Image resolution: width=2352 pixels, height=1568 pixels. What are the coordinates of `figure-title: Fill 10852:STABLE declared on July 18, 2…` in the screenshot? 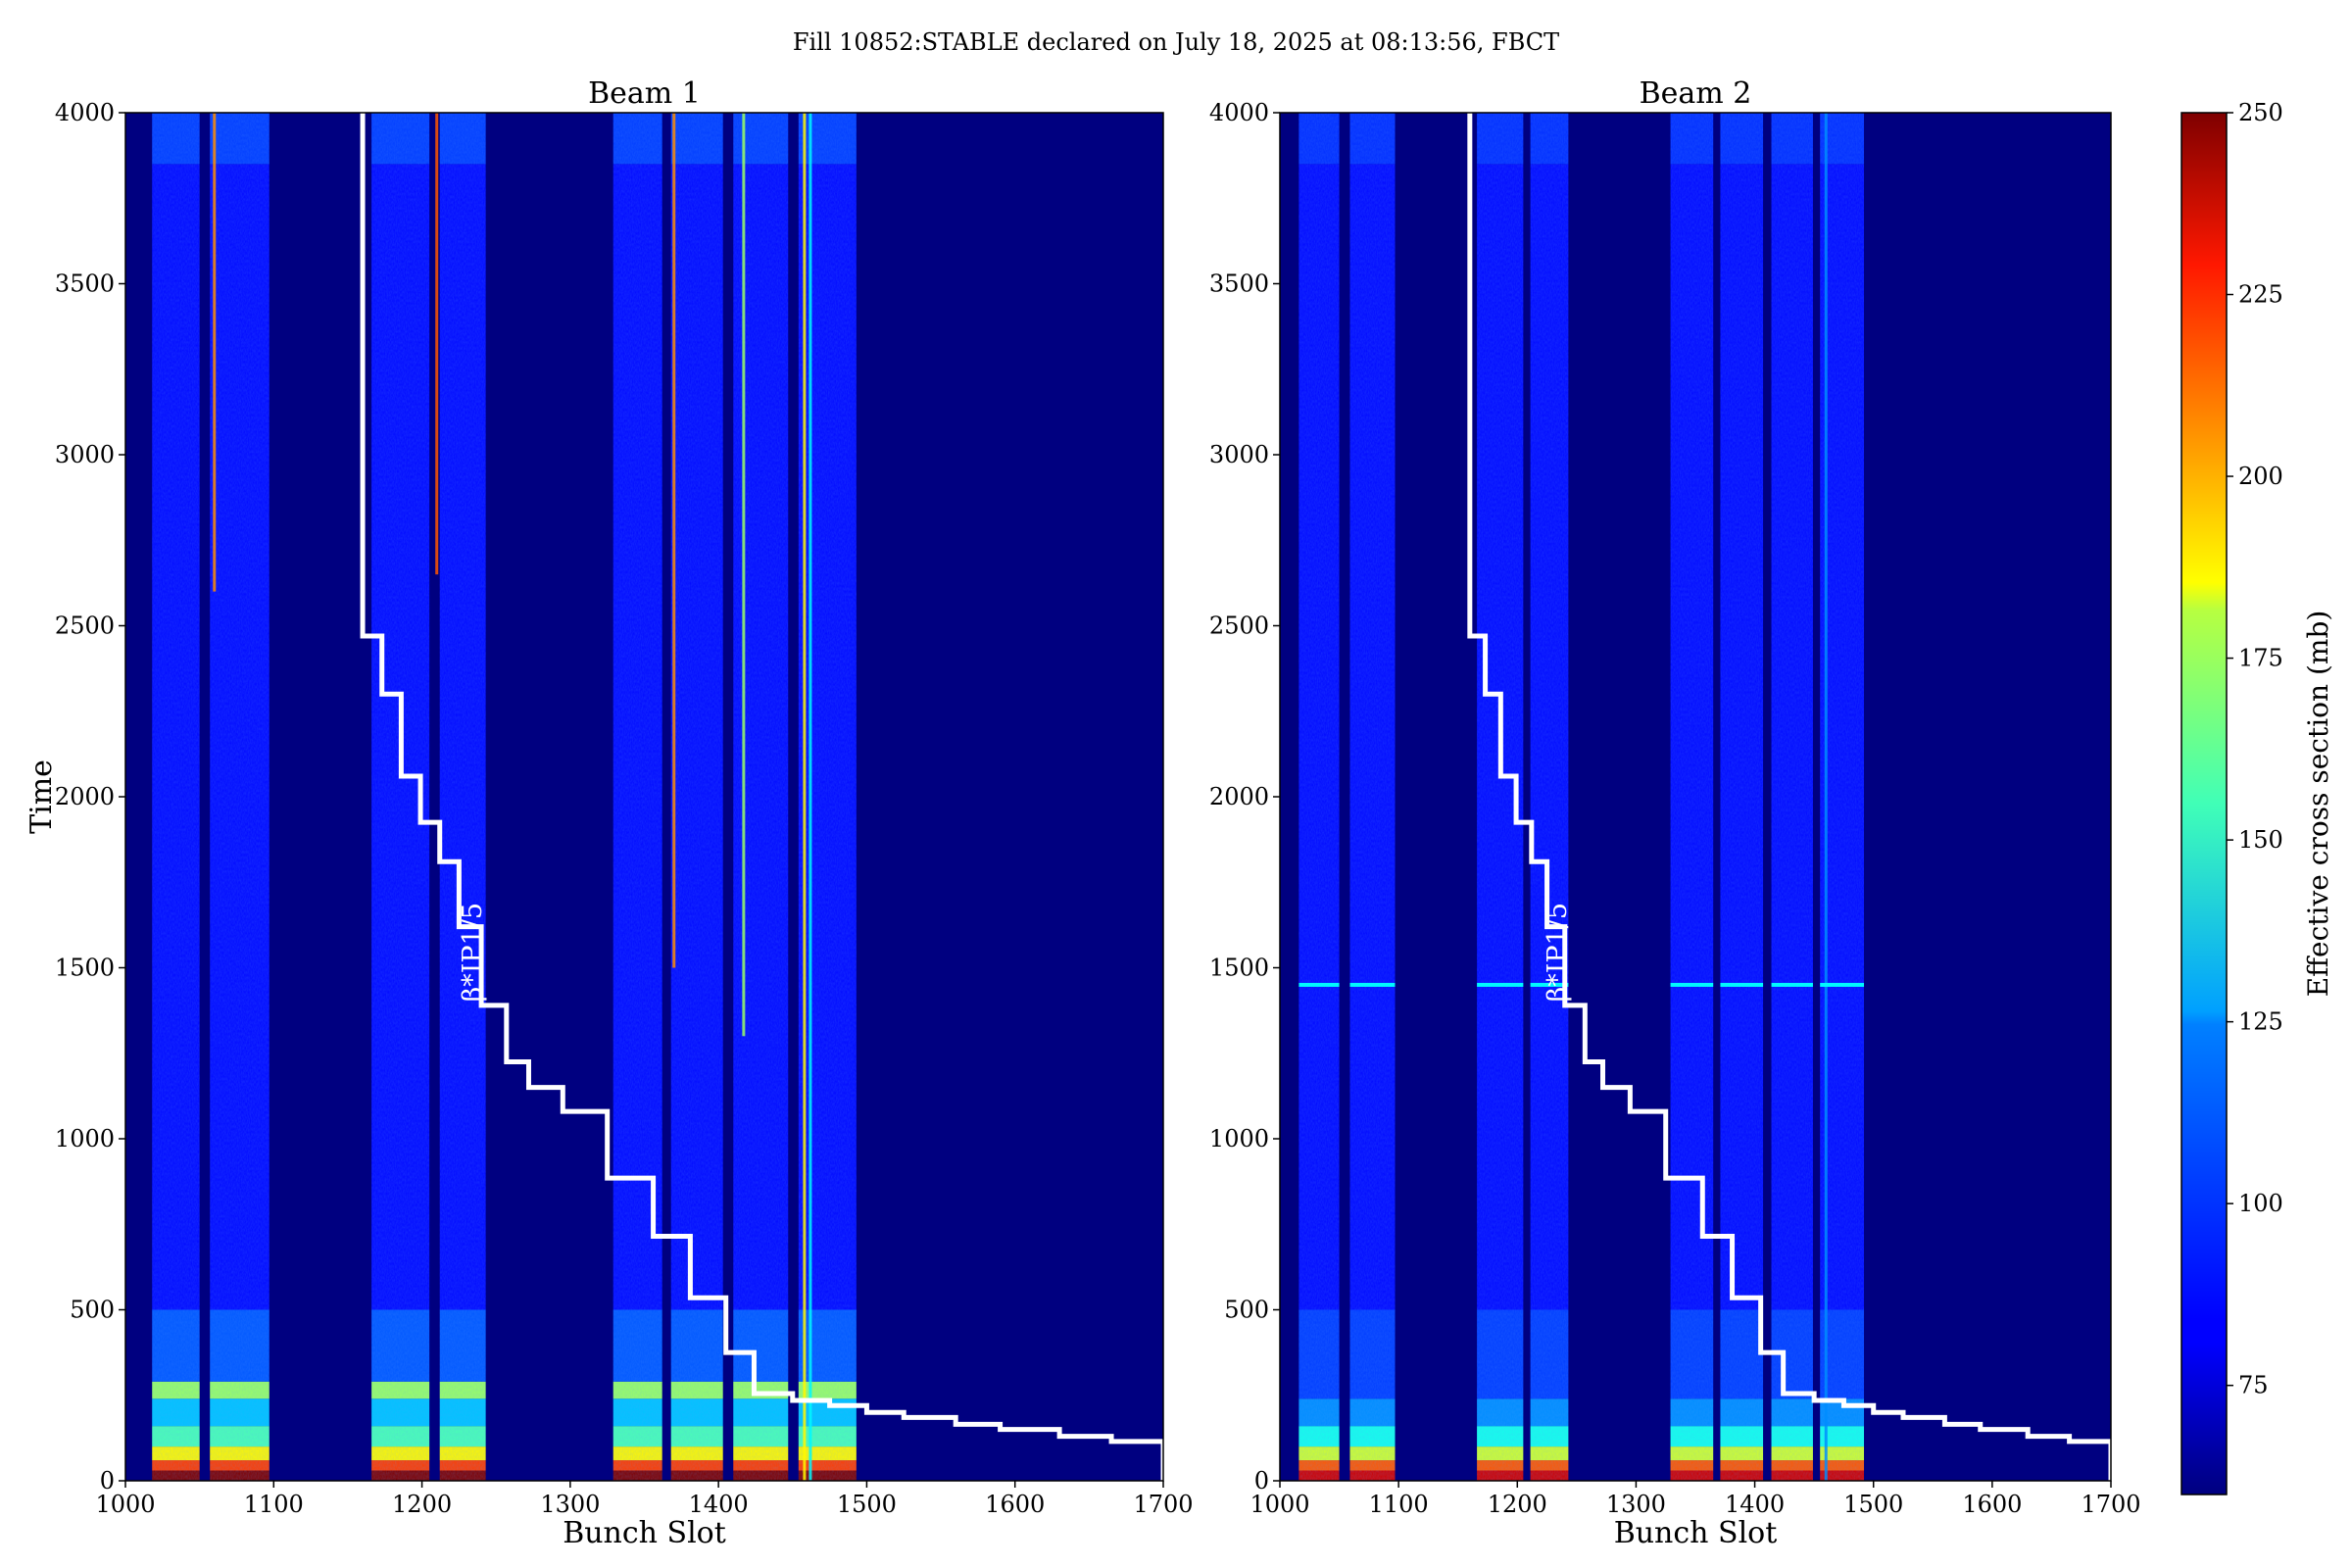 It's located at (1176, 42).